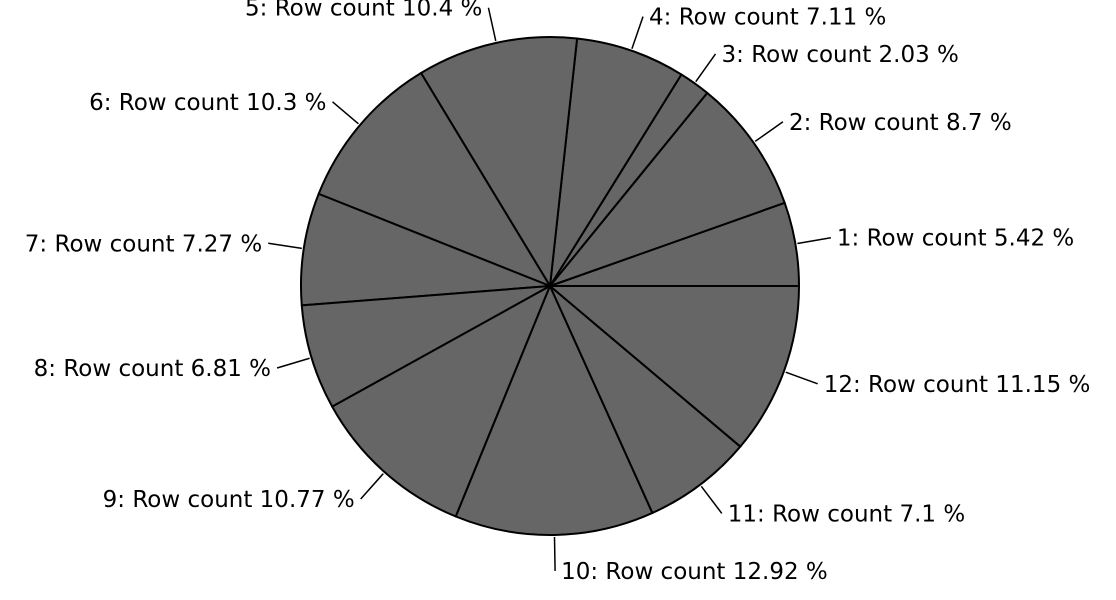 This screenshot has height=600, width=1116. I want to click on slice-label-12: 12: Row count 11.15 %, so click(957, 385).